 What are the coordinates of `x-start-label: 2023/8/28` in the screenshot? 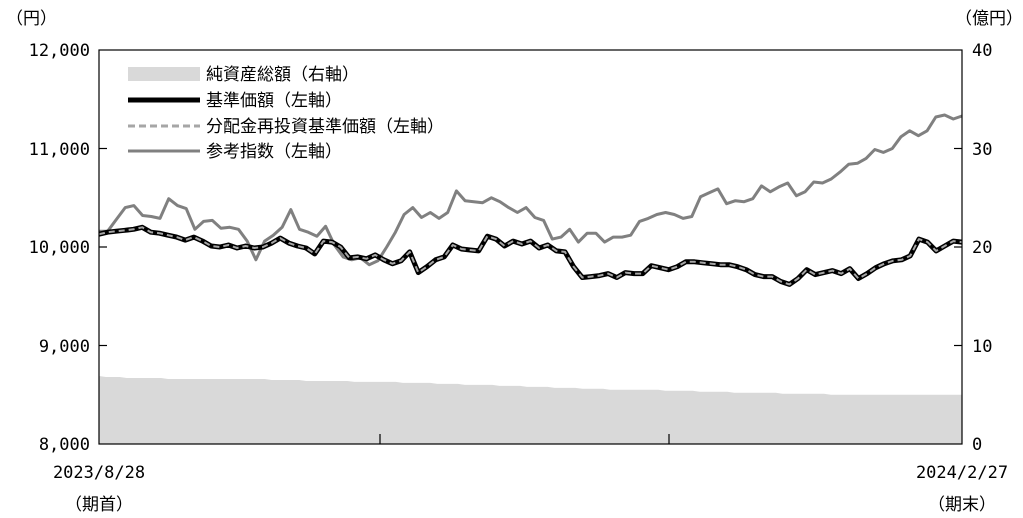 It's located at (99, 473).